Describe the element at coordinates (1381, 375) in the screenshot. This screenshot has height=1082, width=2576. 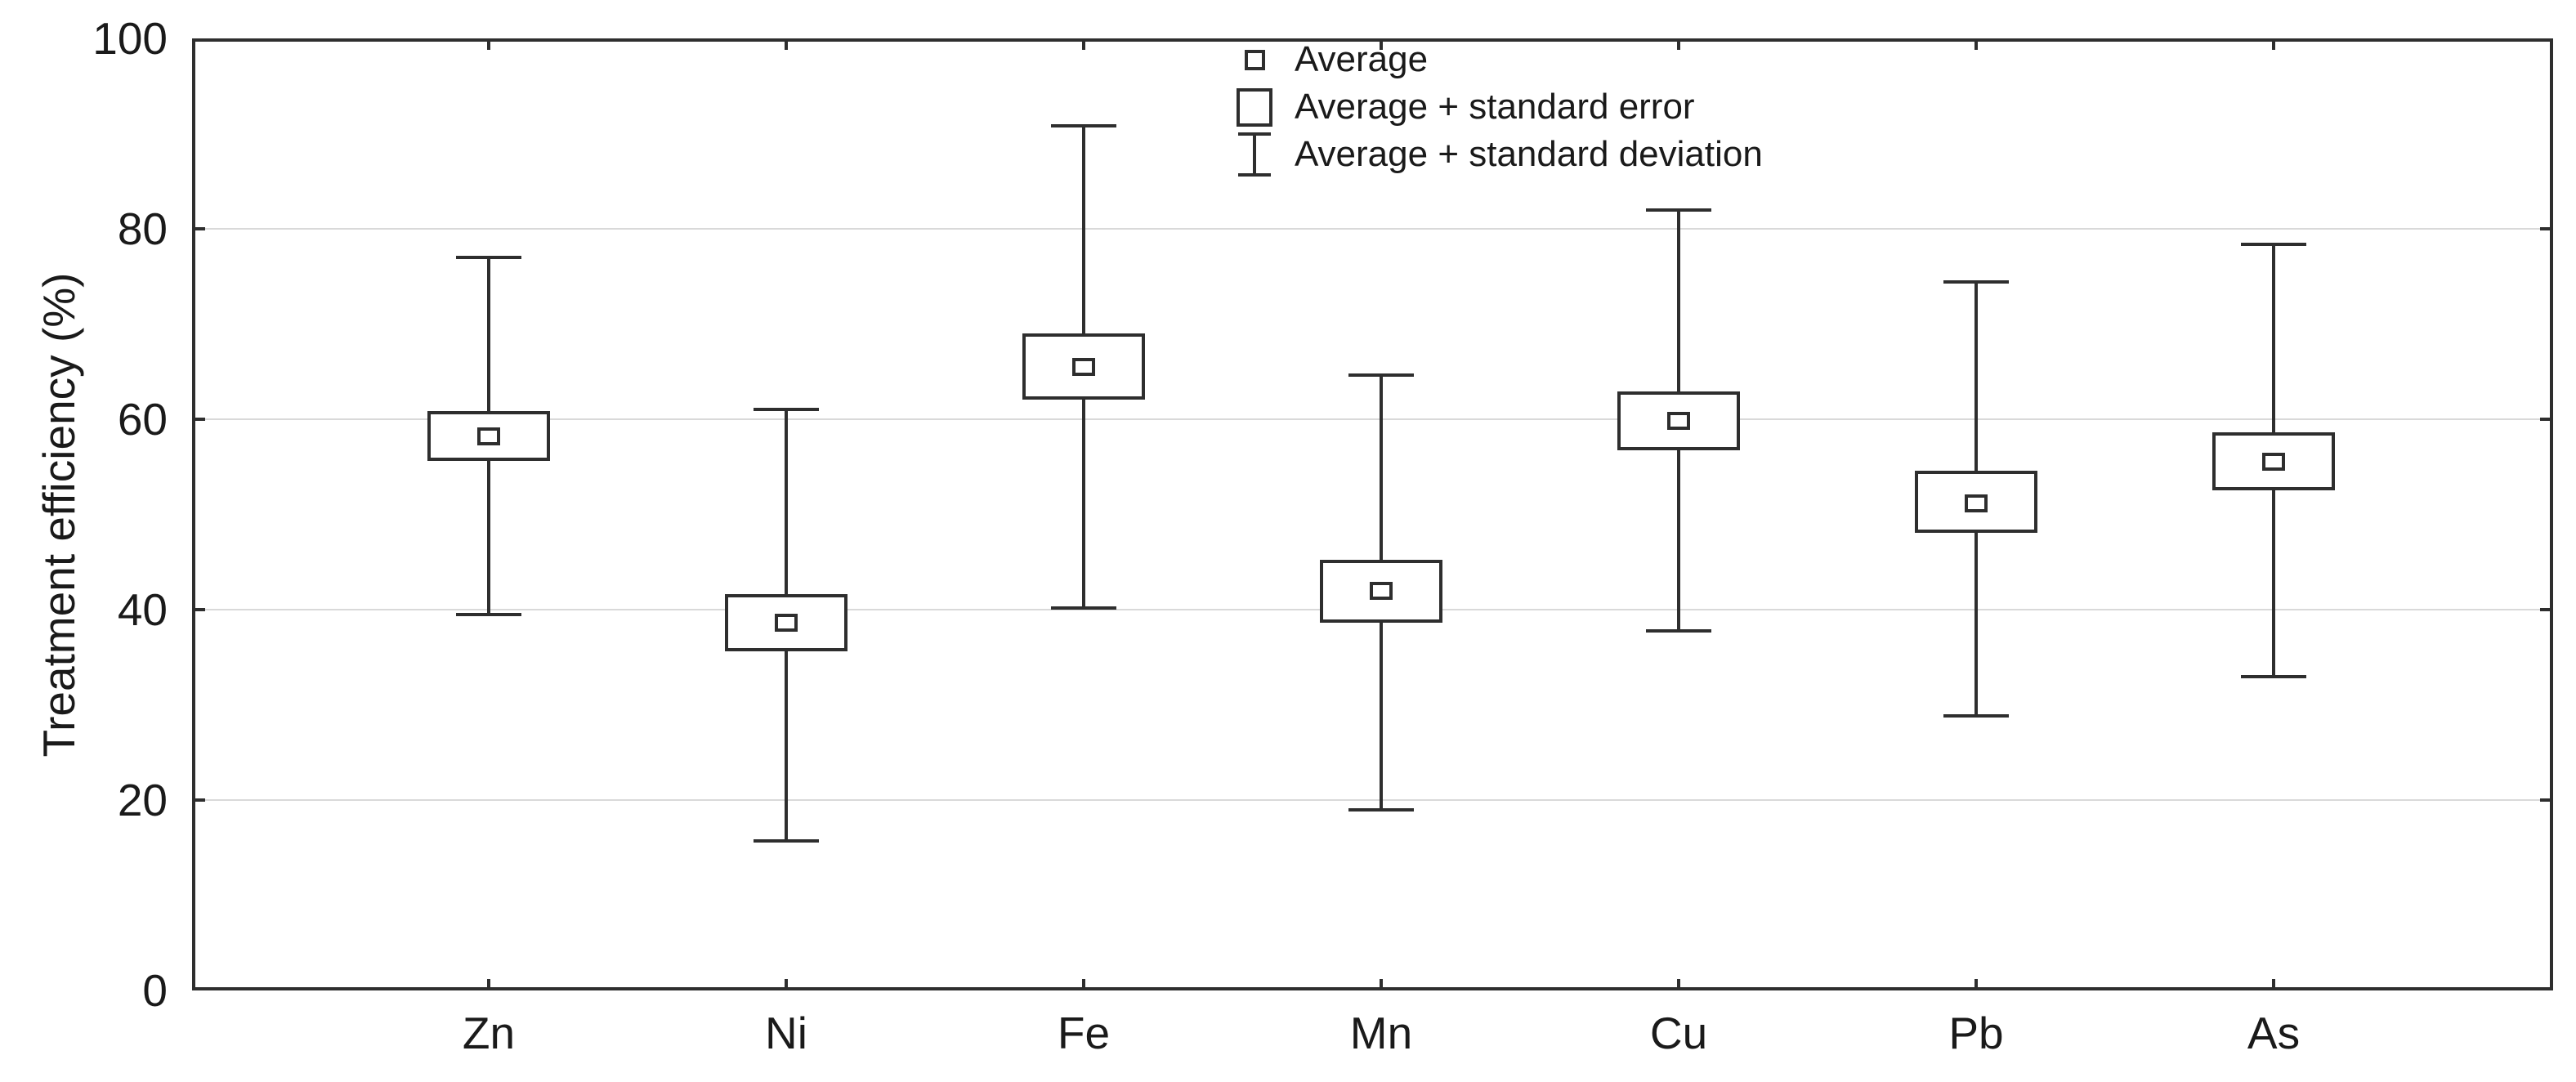
I see `mn-sd-upper-cap` at that location.